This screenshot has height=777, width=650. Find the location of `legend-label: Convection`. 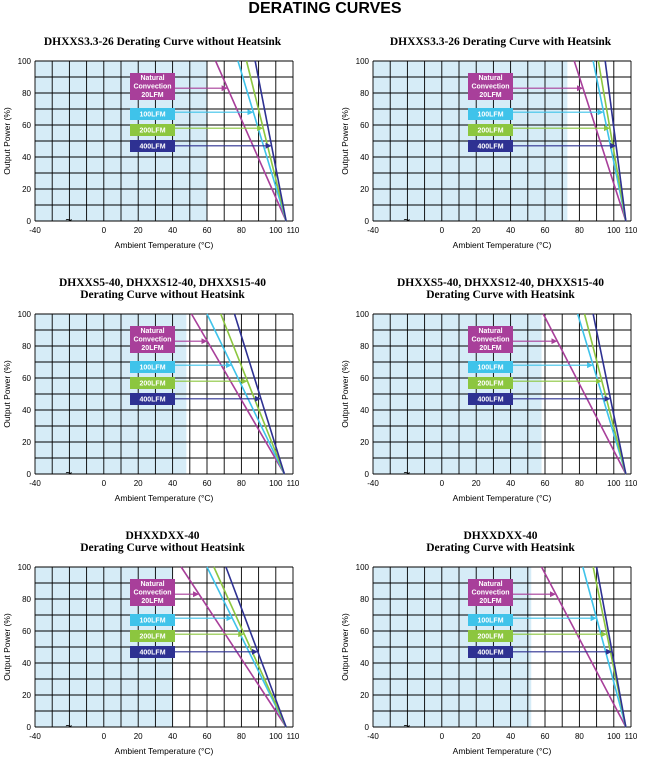

legend-label: Convection is located at coordinates (152, 340).